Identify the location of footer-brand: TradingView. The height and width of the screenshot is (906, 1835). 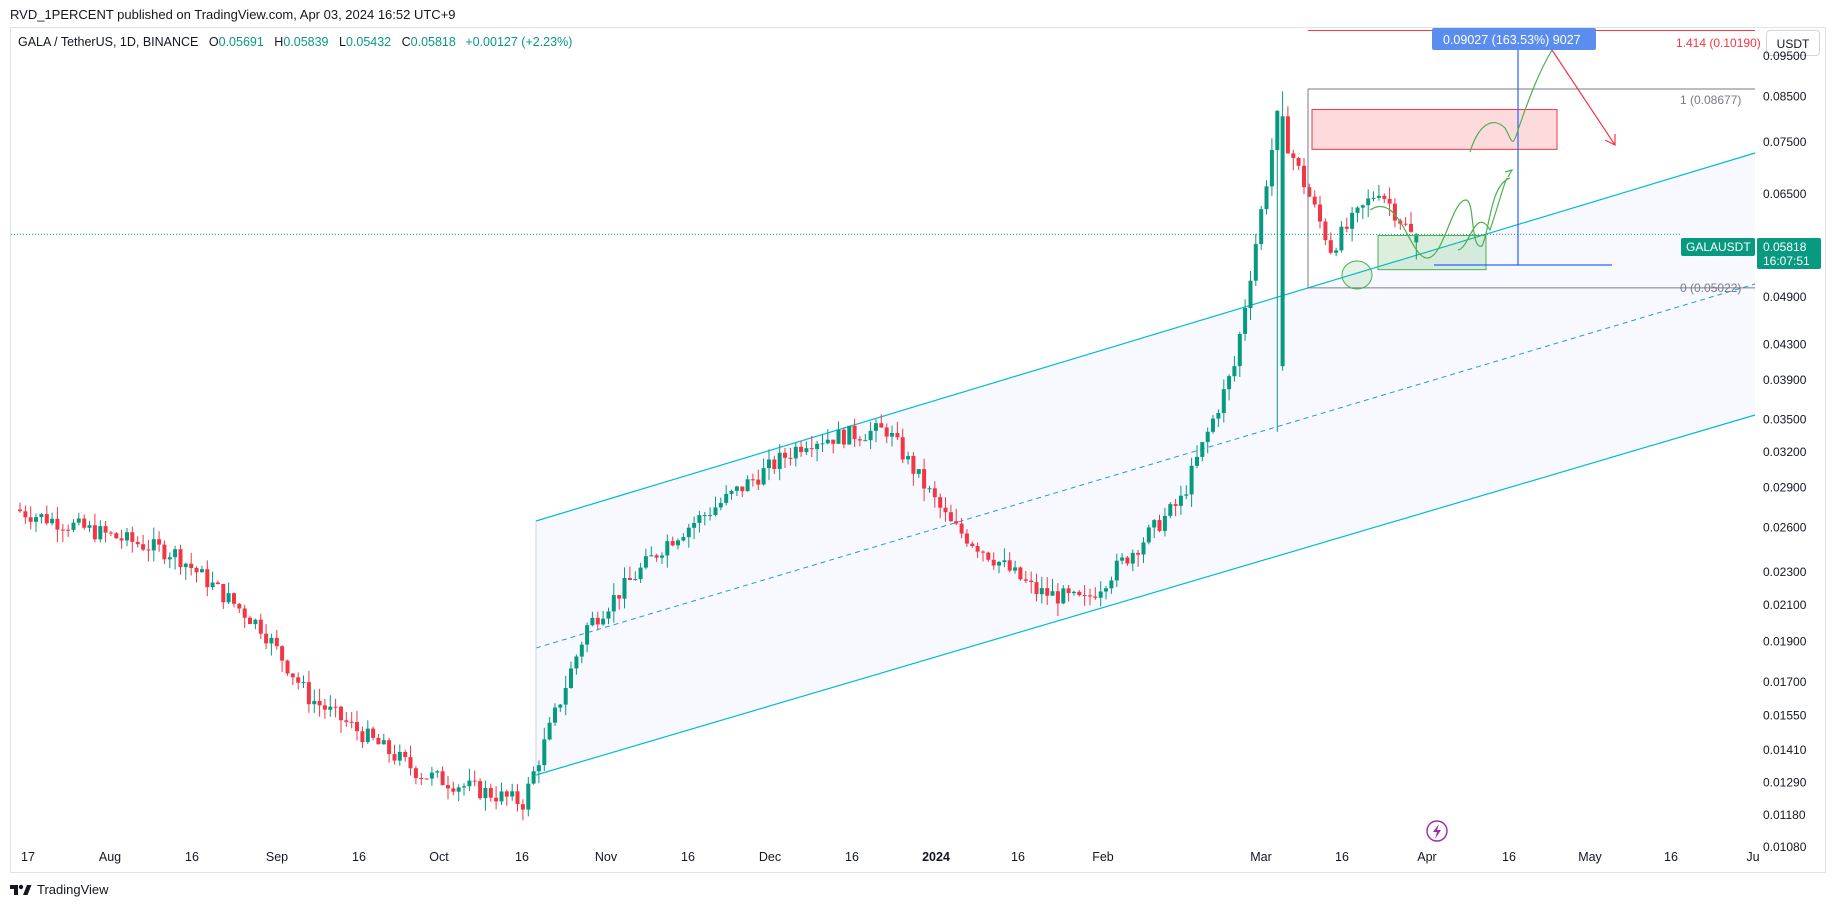
(59, 889).